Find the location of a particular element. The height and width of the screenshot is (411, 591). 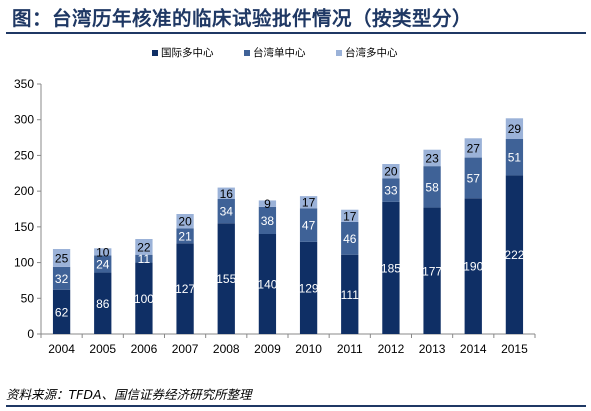

data-label: 24 is located at coordinates (103, 265).